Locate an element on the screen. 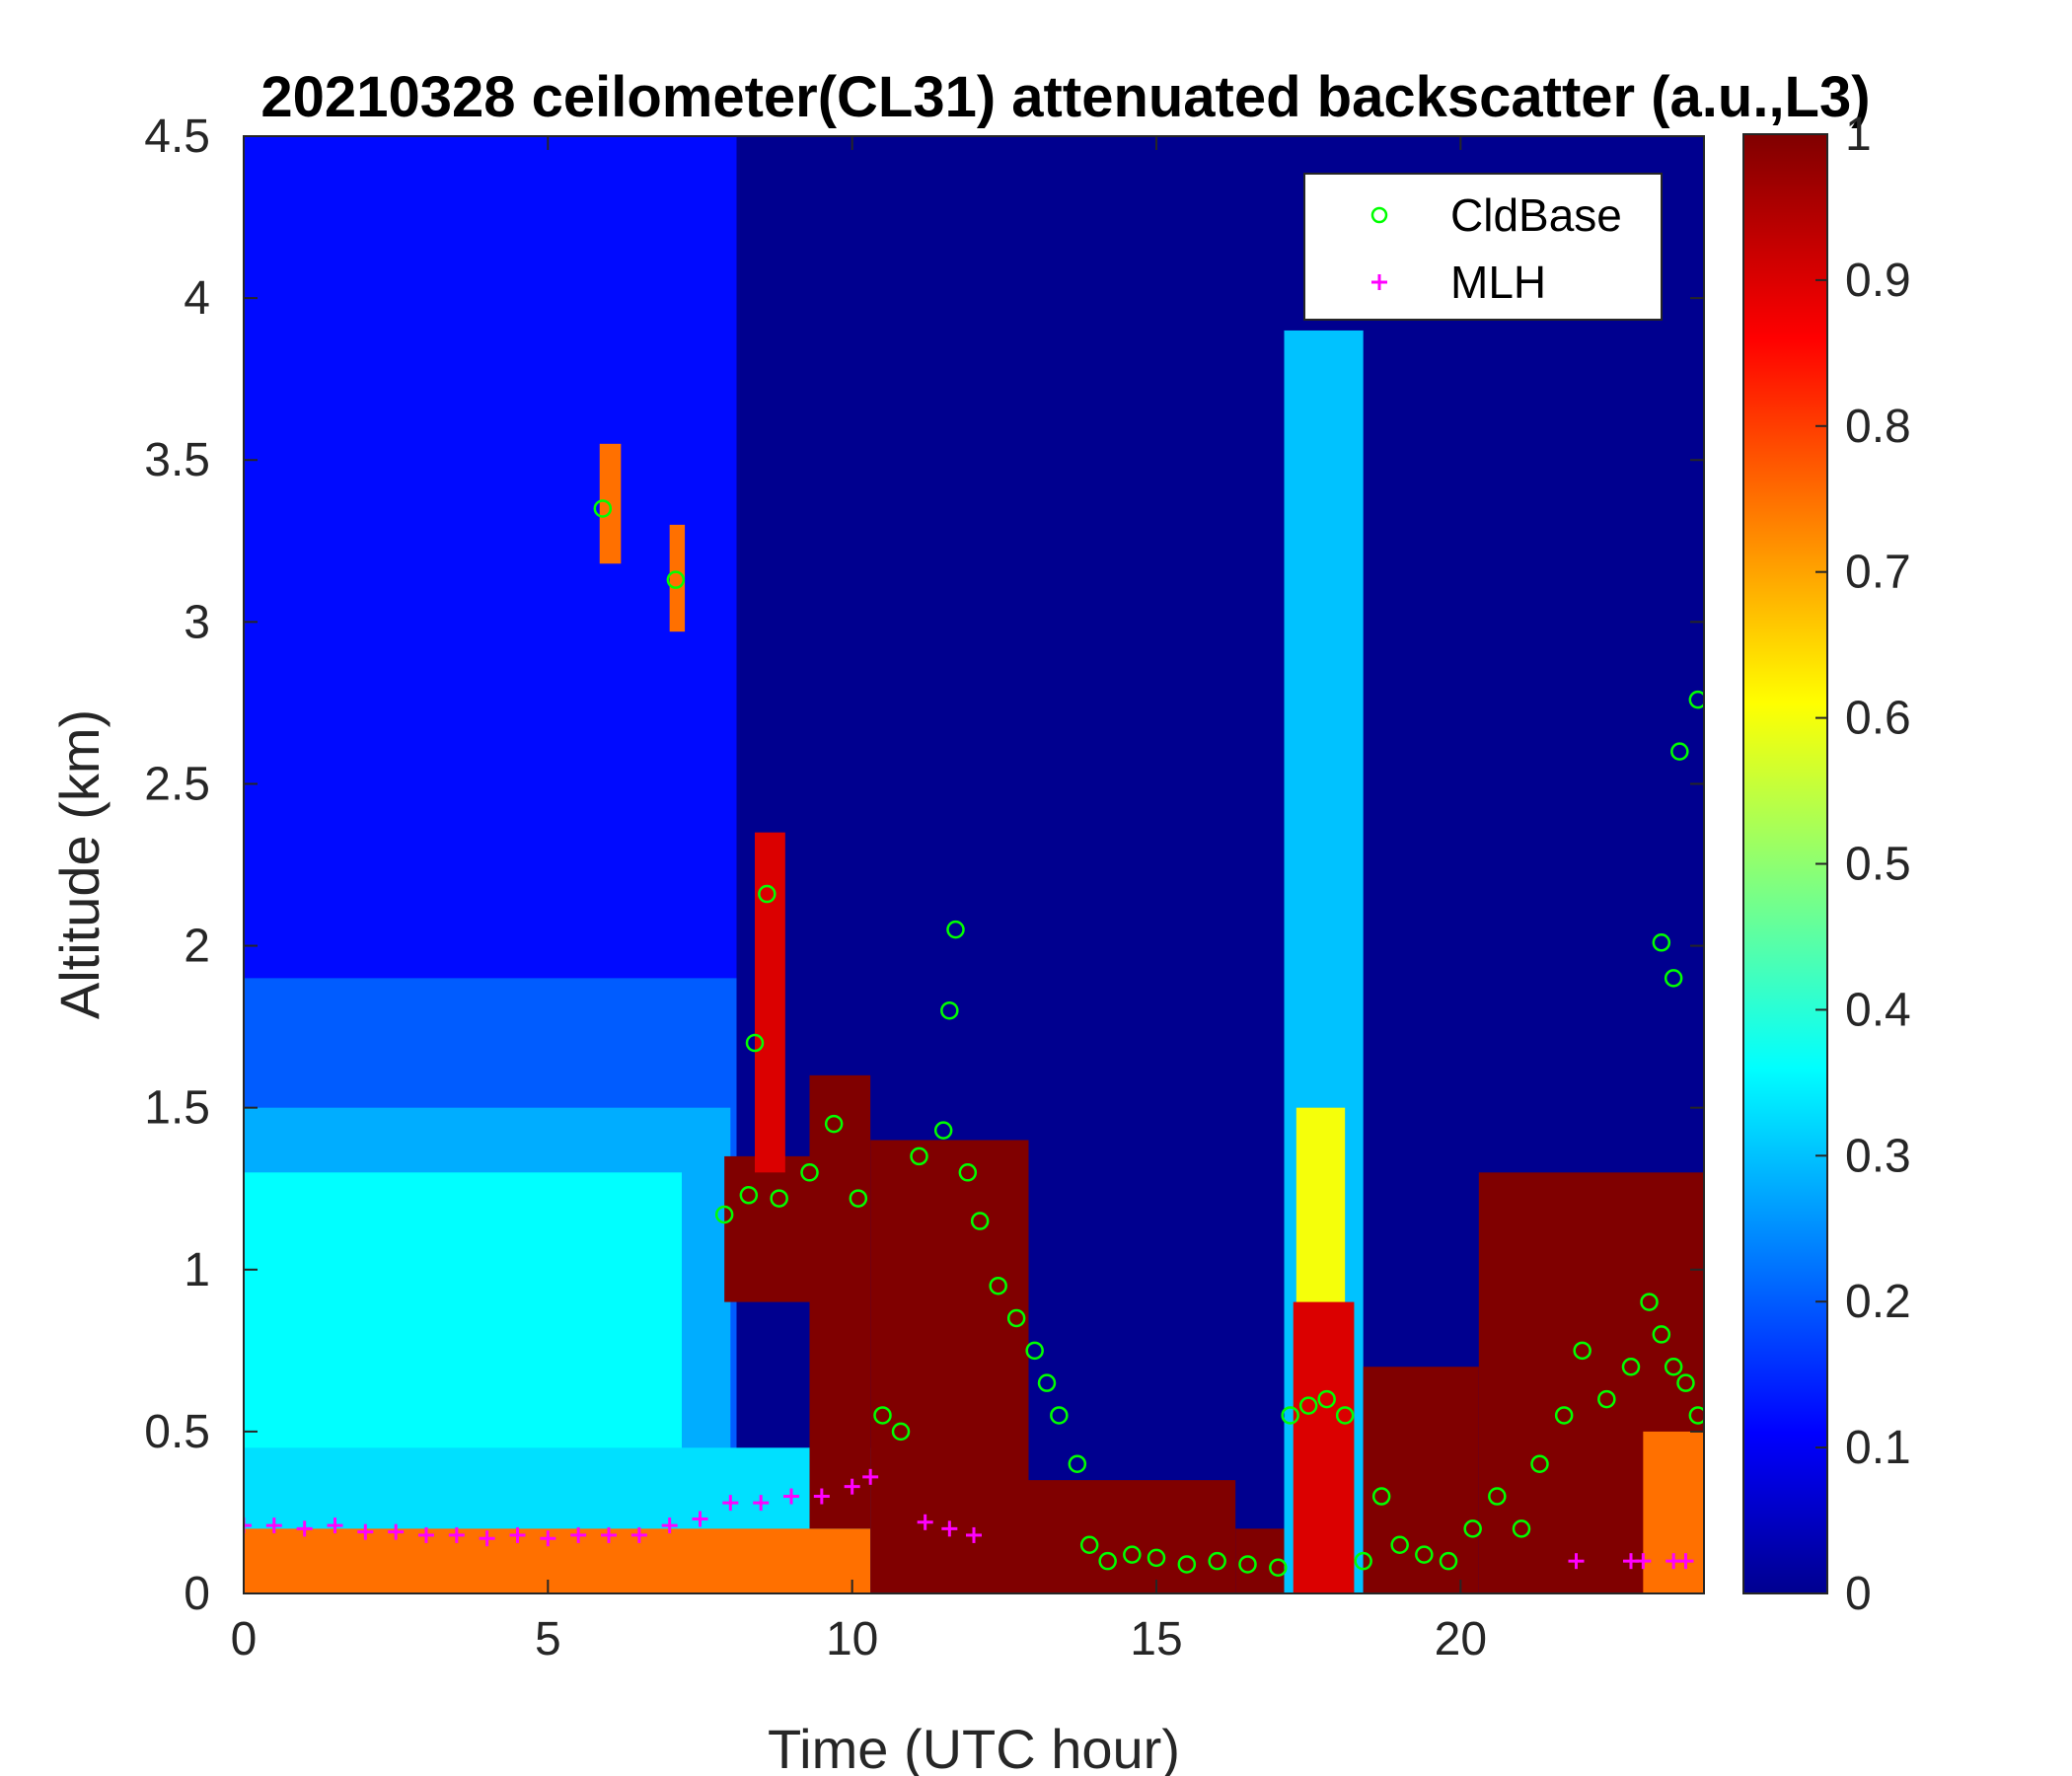 The image size is (2072, 1776). colorbar-tick-label: 0 is located at coordinates (1859, 1594).